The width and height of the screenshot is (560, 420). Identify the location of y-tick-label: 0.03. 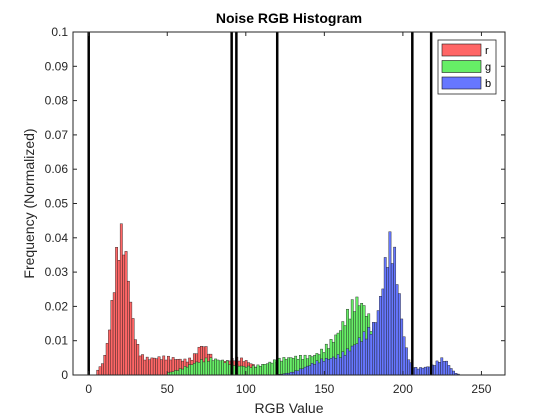
(57, 272).